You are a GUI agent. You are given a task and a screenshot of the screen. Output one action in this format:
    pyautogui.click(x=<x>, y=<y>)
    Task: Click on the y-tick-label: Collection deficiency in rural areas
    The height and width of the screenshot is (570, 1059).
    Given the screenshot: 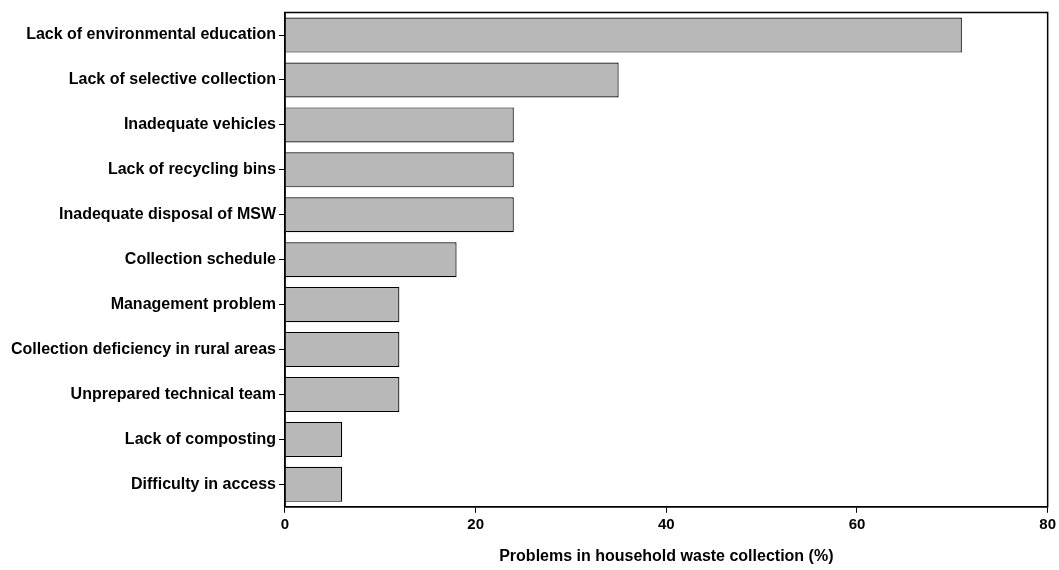 What is the action you would take?
    pyautogui.click(x=144, y=348)
    